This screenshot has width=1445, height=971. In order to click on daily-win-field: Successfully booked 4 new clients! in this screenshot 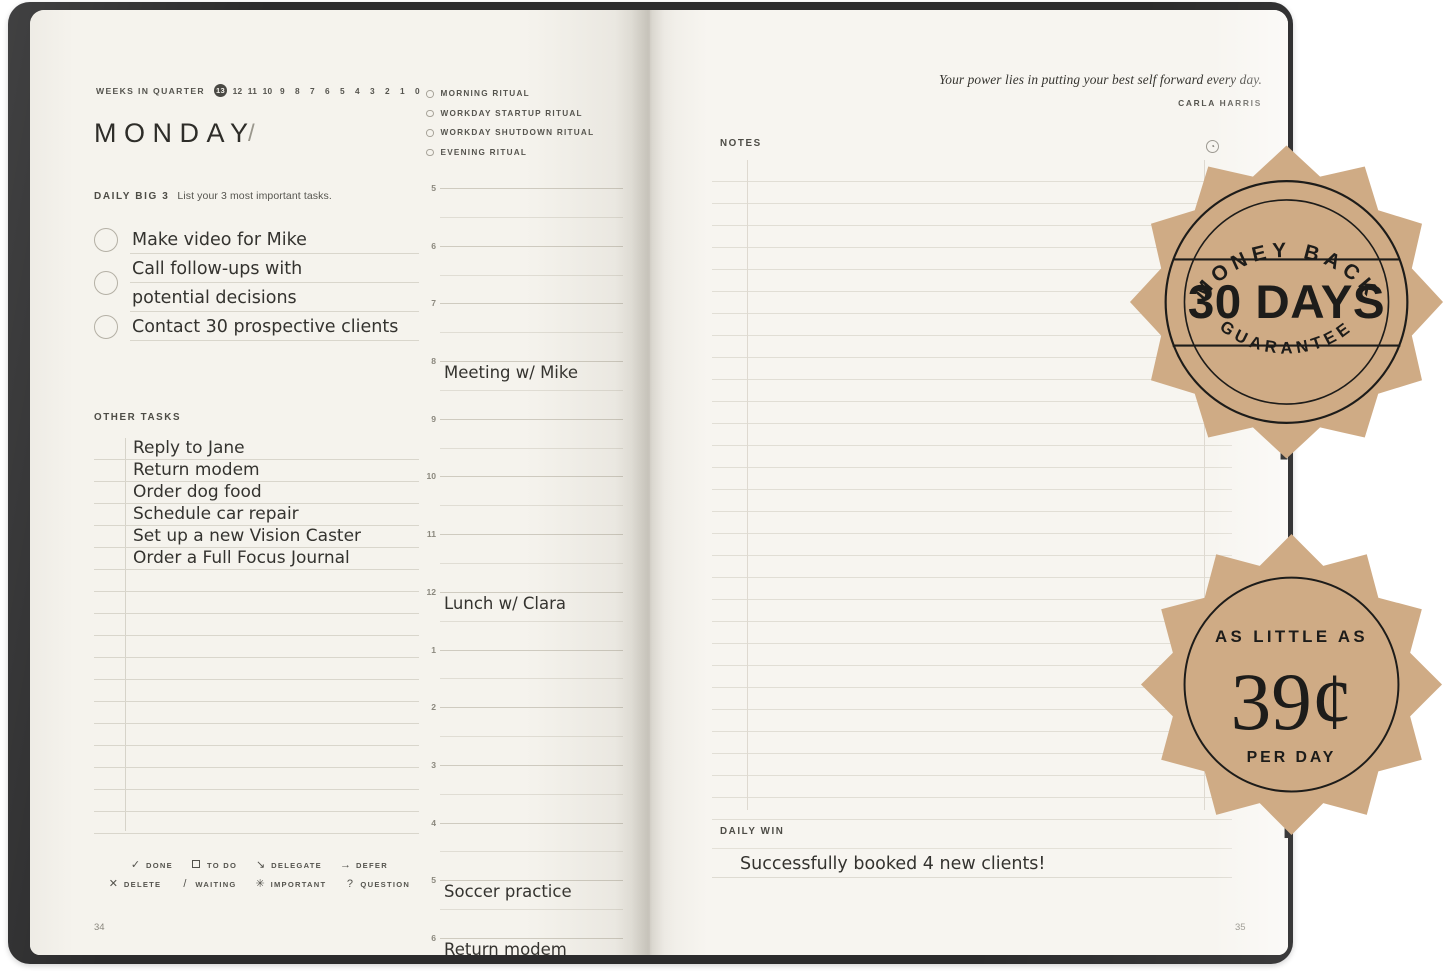, I will do `click(972, 863)`.